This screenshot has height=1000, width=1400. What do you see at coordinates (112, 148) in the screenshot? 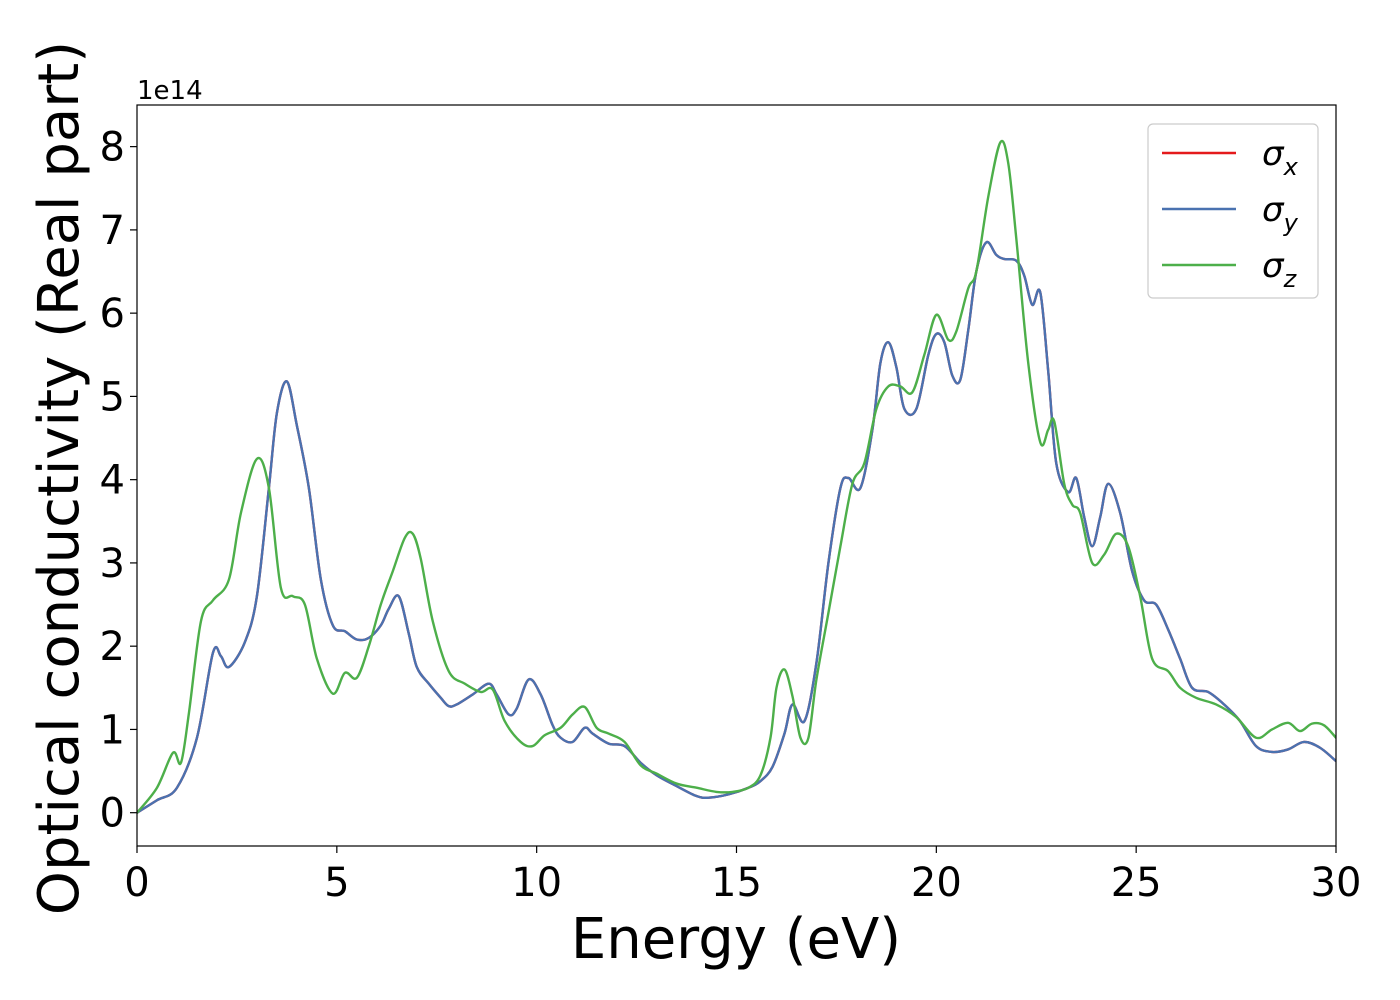
I see `y-tick-label: 8` at bounding box center [112, 148].